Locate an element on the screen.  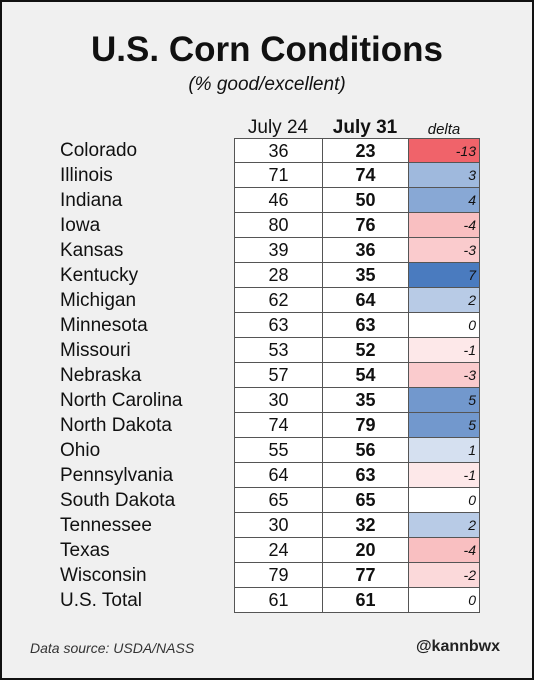
row-label-state: Wisconsin is located at coordinates (103, 575).